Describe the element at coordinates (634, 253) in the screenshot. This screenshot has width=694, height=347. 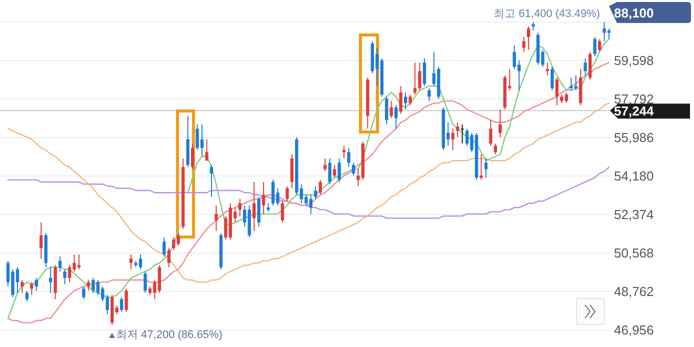
I see `y-tick-label: 50,568` at that location.